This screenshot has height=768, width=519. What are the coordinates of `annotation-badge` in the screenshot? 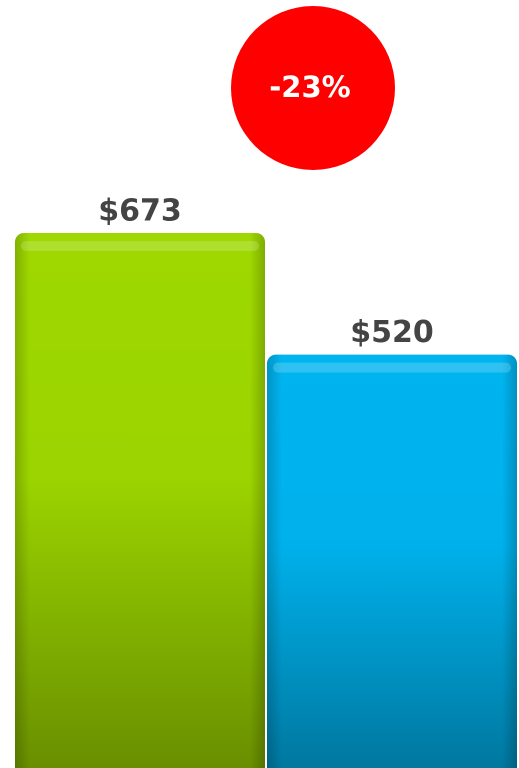 It's located at (313, 88).